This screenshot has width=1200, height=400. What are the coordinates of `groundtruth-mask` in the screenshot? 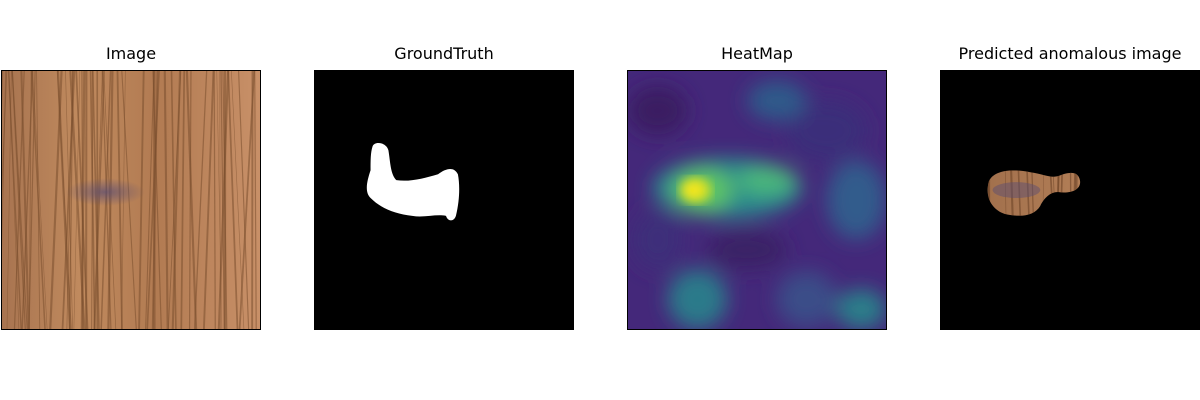 It's located at (444, 200).